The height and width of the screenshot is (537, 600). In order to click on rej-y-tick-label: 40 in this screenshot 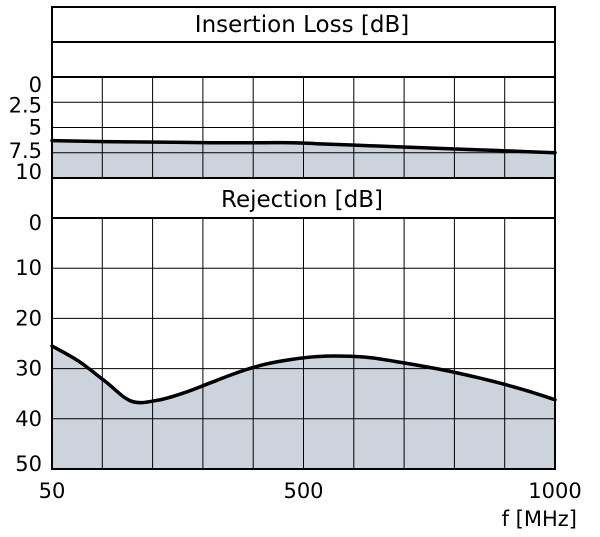, I will do `click(28, 419)`.